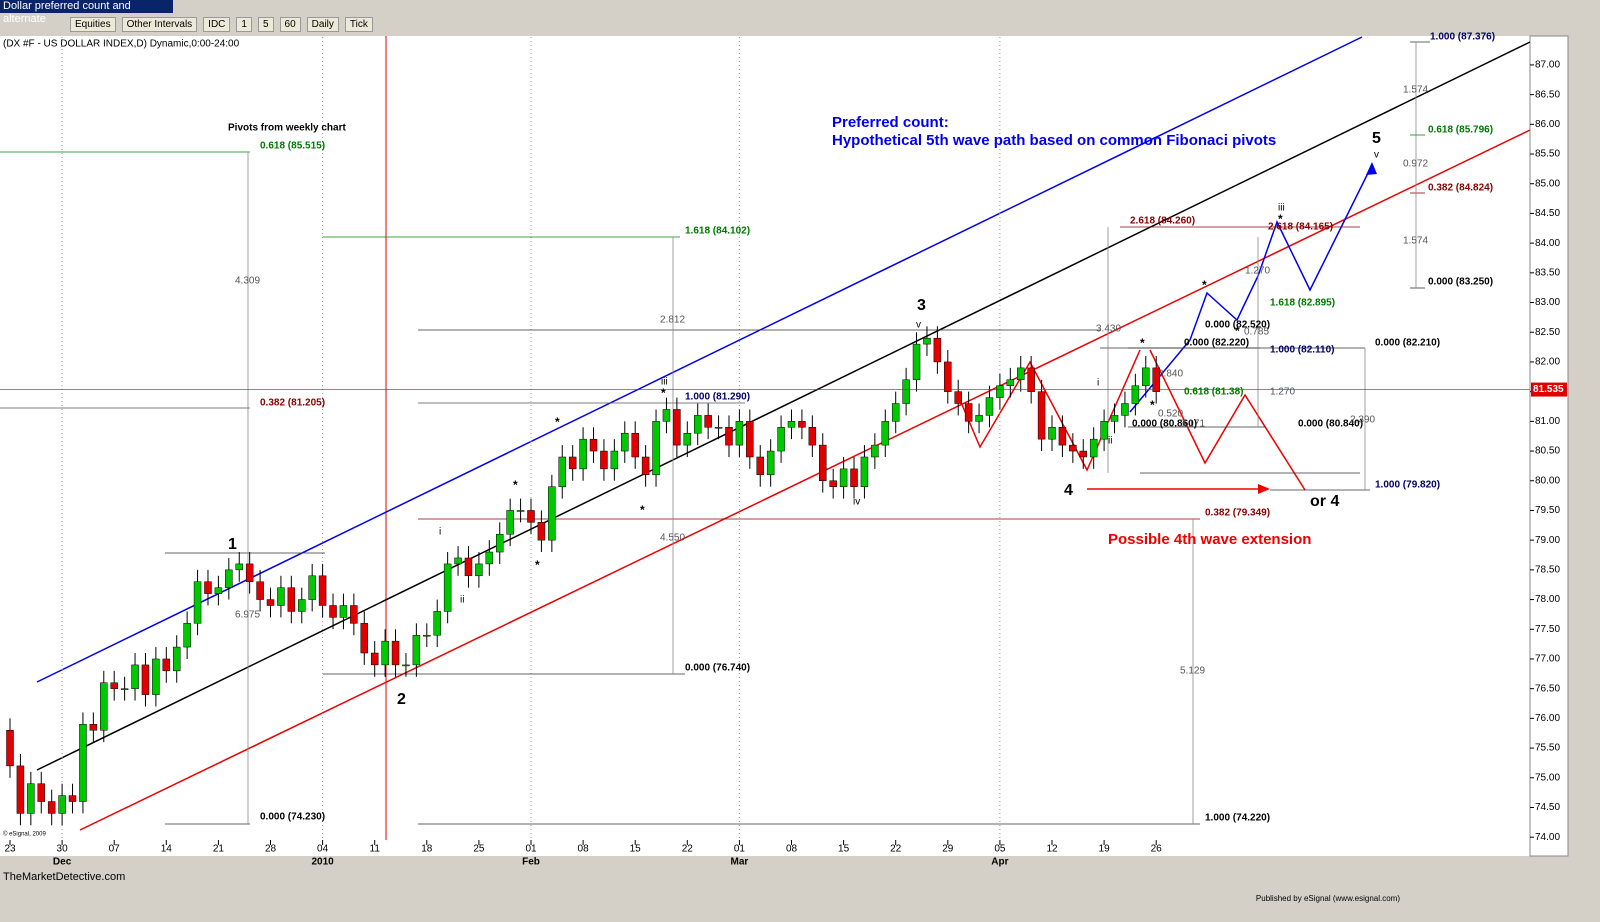 The image size is (1600, 922). I want to click on y-tick-label: 87.00, so click(1547, 65).